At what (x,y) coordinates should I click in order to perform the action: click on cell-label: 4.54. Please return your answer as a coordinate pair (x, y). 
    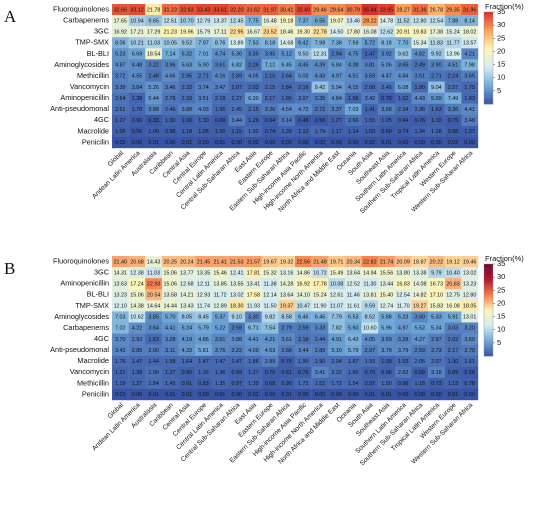
    Looking at the image, I should click on (286, 110).